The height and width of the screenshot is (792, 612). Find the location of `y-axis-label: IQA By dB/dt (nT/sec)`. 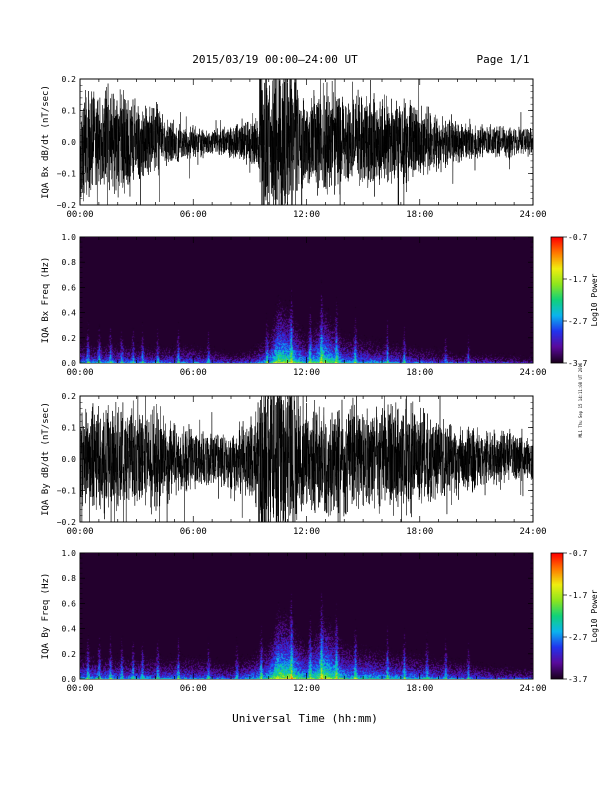

y-axis-label: IQA By dB/dt (nT/sec) is located at coordinates (46, 459).